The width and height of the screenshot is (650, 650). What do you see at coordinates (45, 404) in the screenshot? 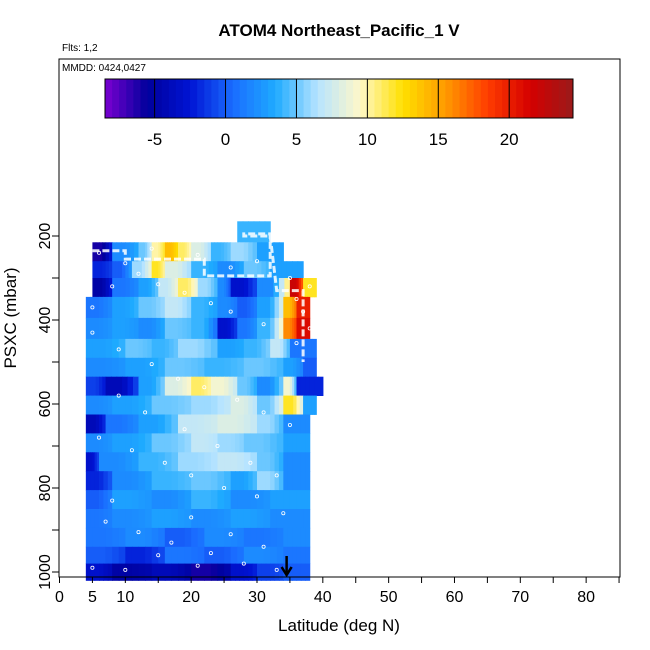
I see `y-tick-label: 600` at bounding box center [45, 404].